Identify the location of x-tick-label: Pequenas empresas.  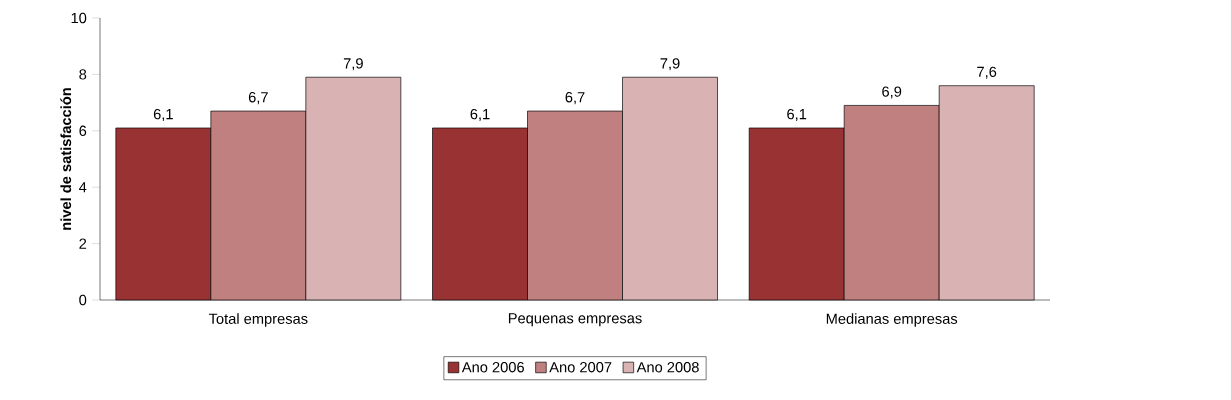
(575, 320).